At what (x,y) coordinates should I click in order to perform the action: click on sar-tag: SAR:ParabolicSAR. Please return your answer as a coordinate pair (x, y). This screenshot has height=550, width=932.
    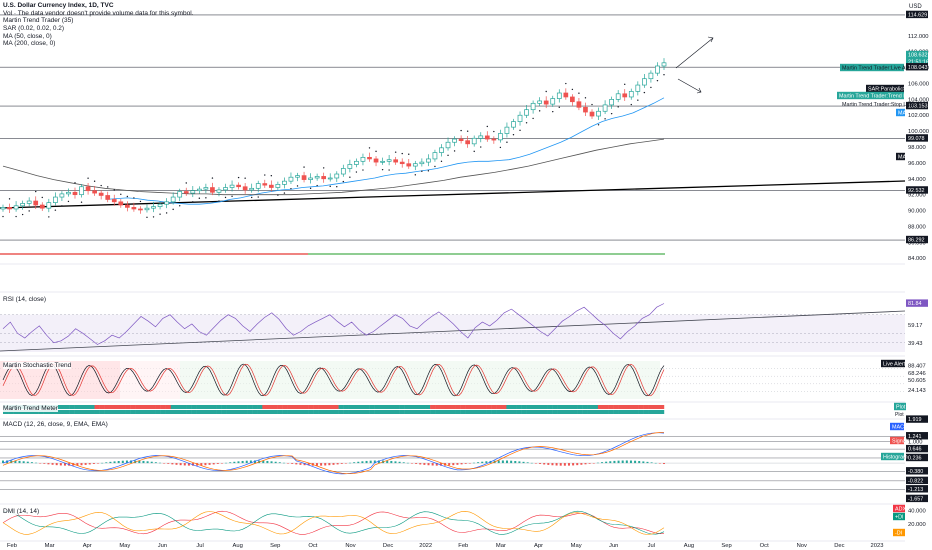
    Looking at the image, I should click on (891, 90).